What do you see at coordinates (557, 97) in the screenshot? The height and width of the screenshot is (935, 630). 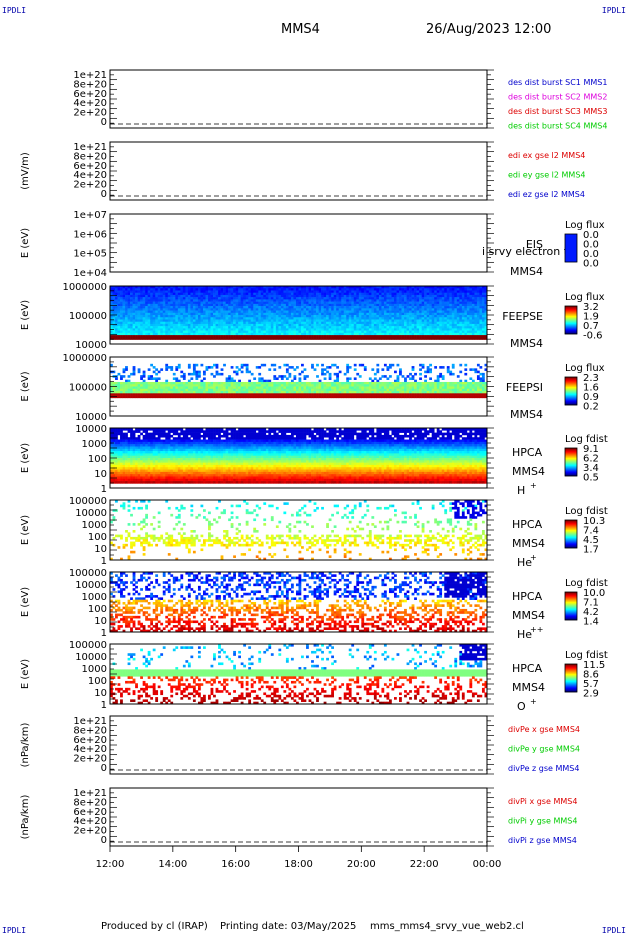 I see `legend-entry: des dist burst SC2 MMS2` at bounding box center [557, 97].